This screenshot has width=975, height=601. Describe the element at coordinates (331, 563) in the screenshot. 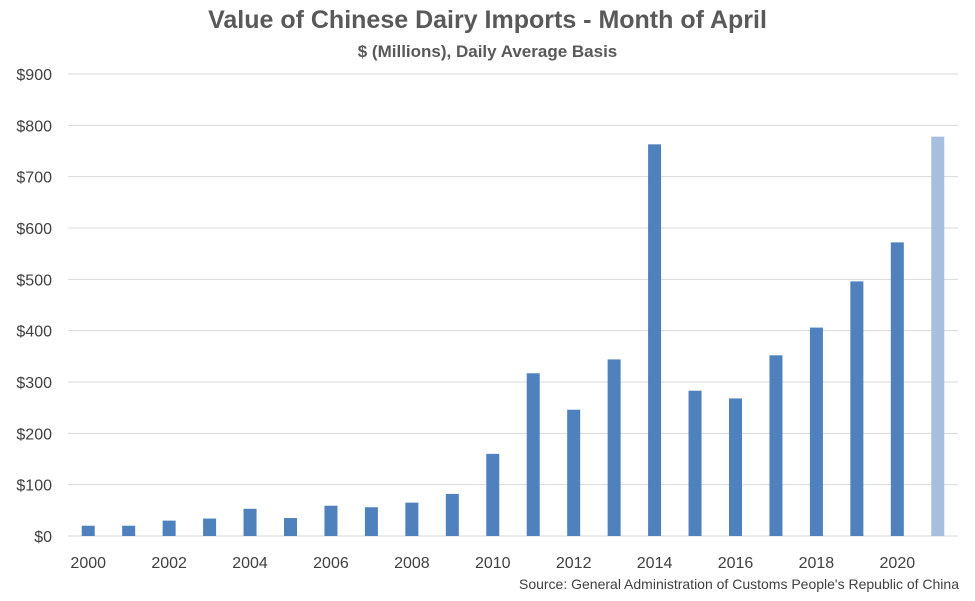

I see `x-tick-label: 2006` at that location.